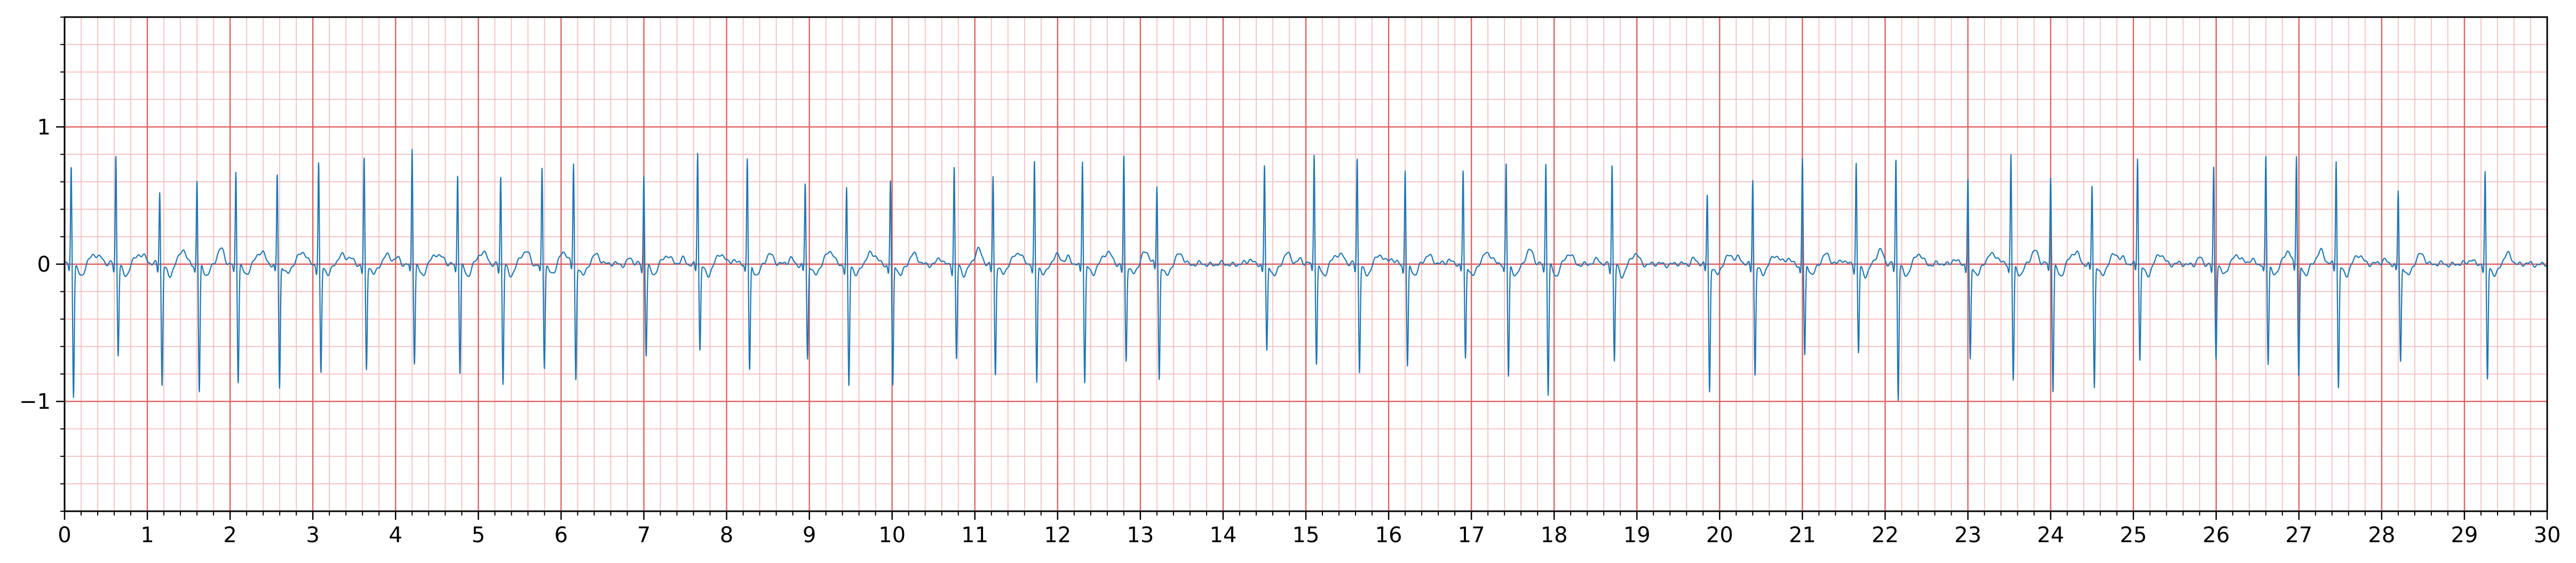 The height and width of the screenshot is (563, 2576). Describe the element at coordinates (1057, 535) in the screenshot. I see `x-tick-label: 12` at that location.